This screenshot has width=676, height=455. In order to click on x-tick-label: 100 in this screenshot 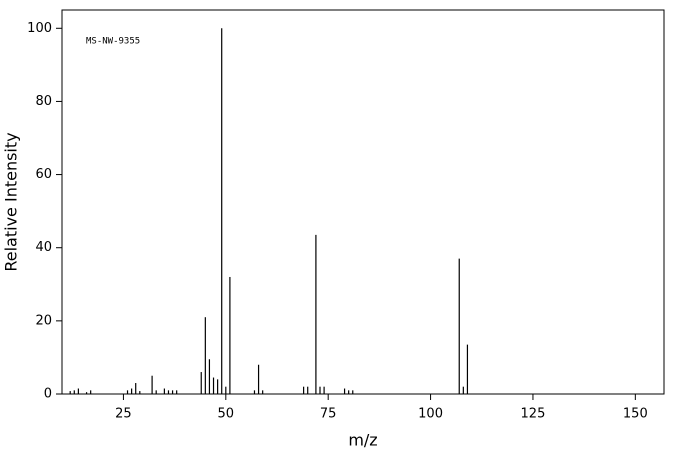, I will do `click(430, 414)`.